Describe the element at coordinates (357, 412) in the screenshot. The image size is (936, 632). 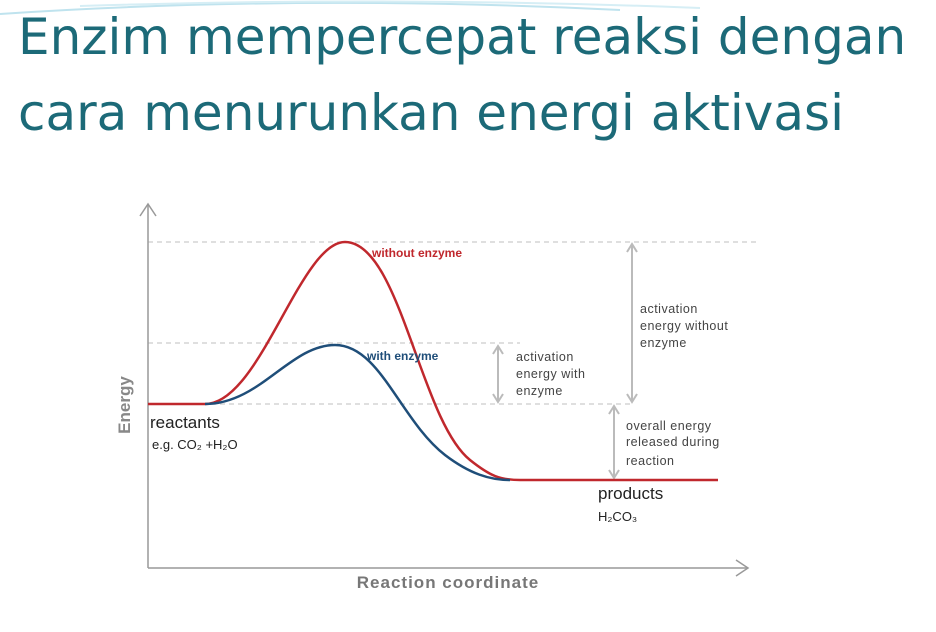
I see `curve-with-enzyme` at that location.